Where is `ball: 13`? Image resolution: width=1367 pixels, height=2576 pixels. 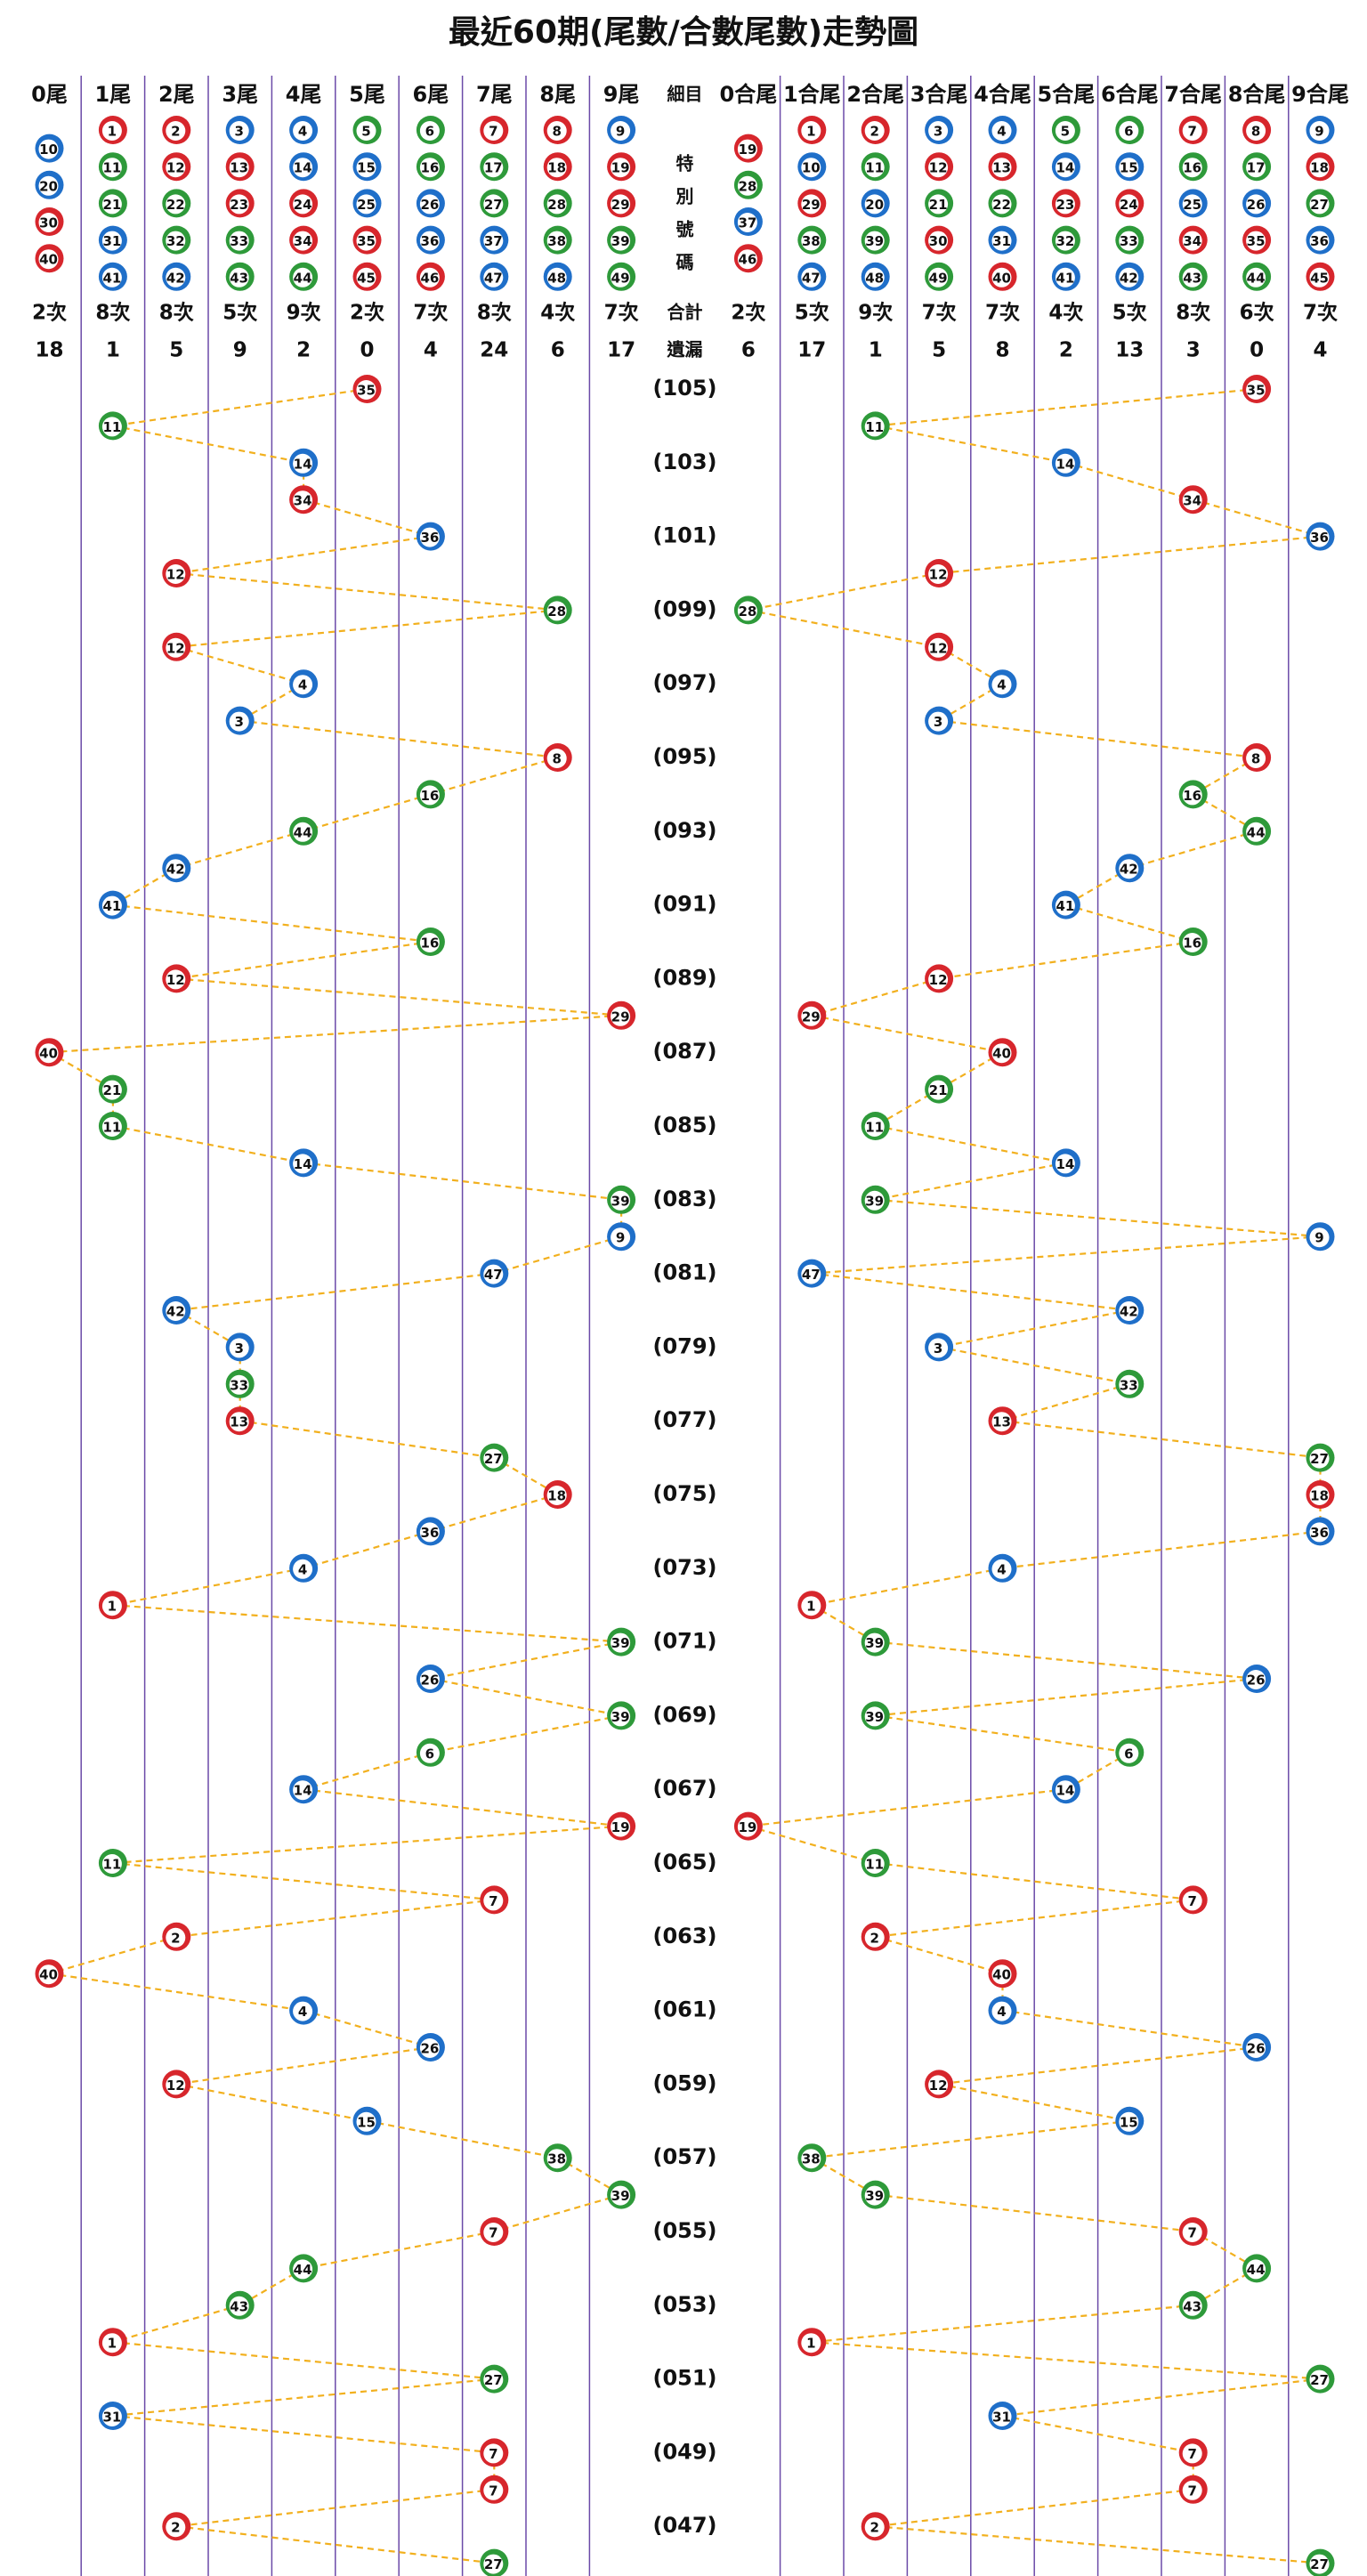
ball: 13 is located at coordinates (1002, 1421).